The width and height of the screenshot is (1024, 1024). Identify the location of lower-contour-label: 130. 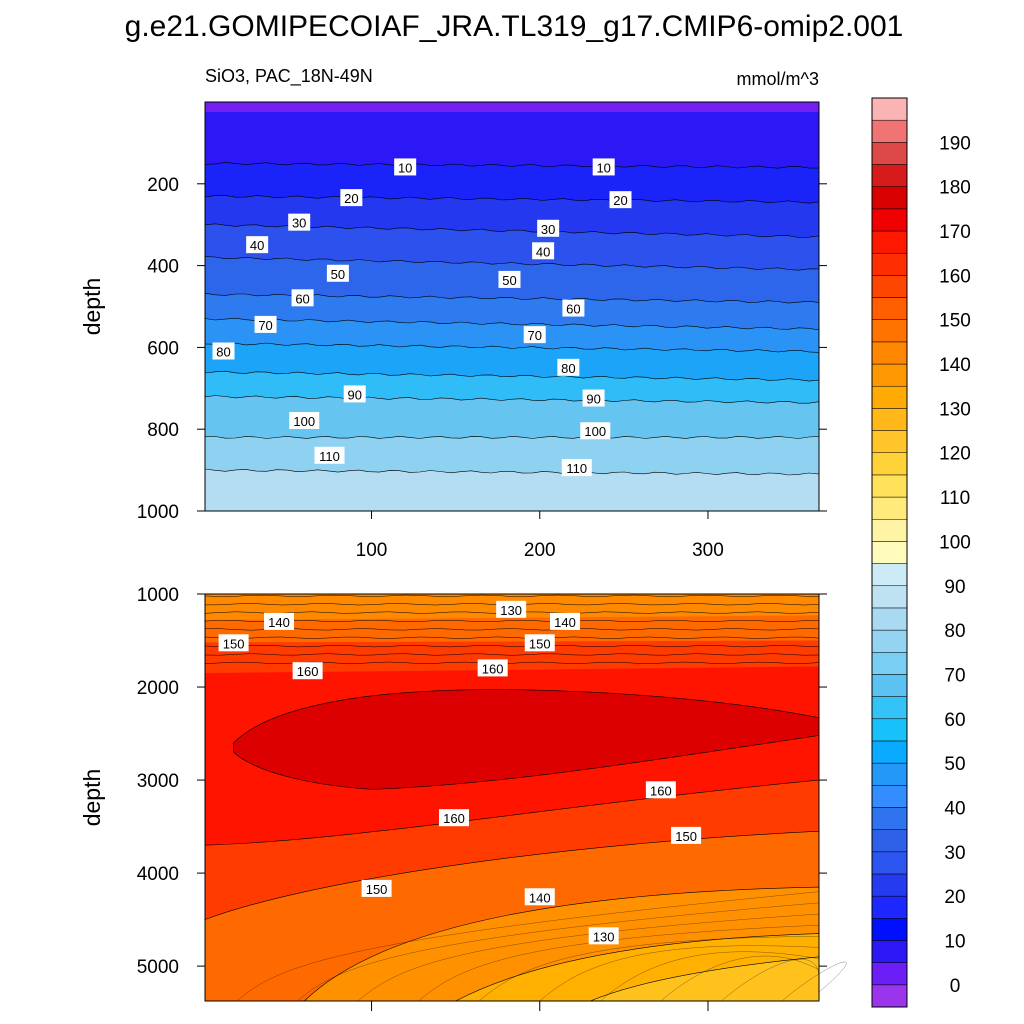
(604, 936).